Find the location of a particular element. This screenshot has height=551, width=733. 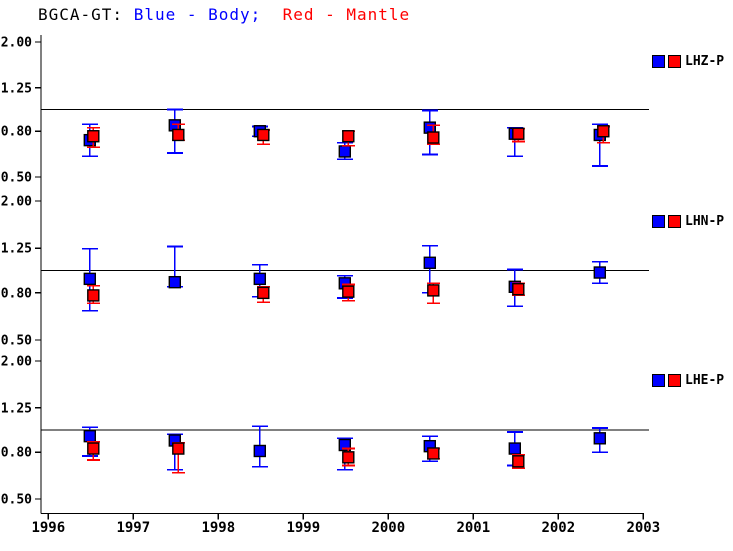

legend-lhe-p: LHE-P is located at coordinates (688, 380).